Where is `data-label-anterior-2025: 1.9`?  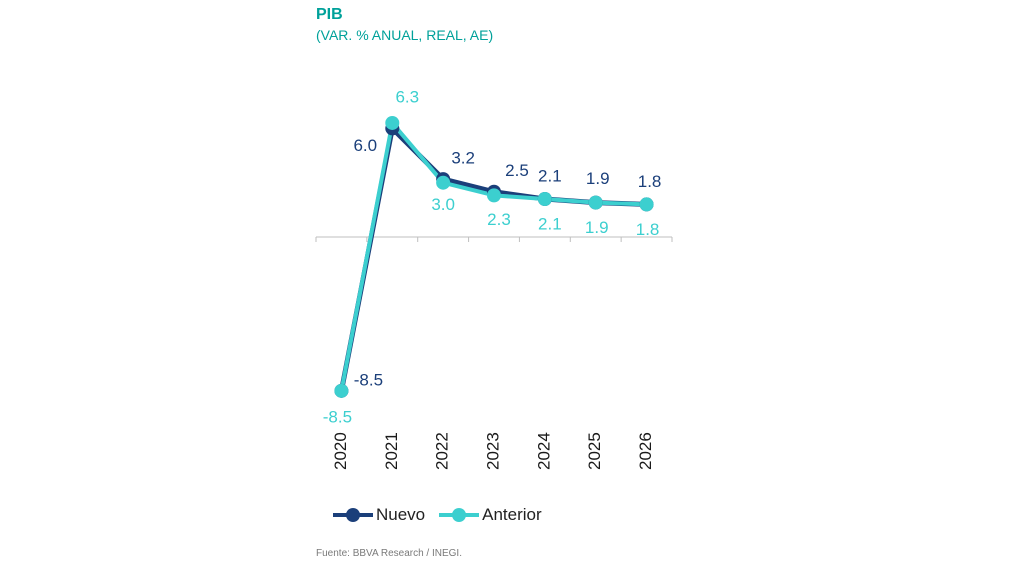
data-label-anterior-2025: 1.9 is located at coordinates (597, 227).